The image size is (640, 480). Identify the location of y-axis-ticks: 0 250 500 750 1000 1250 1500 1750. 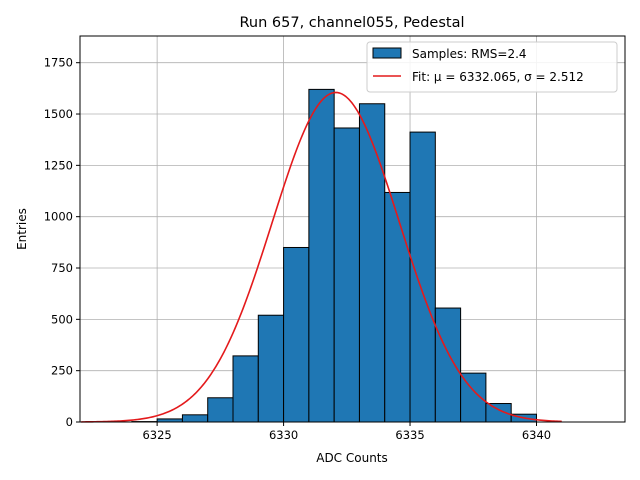
(62, 242).